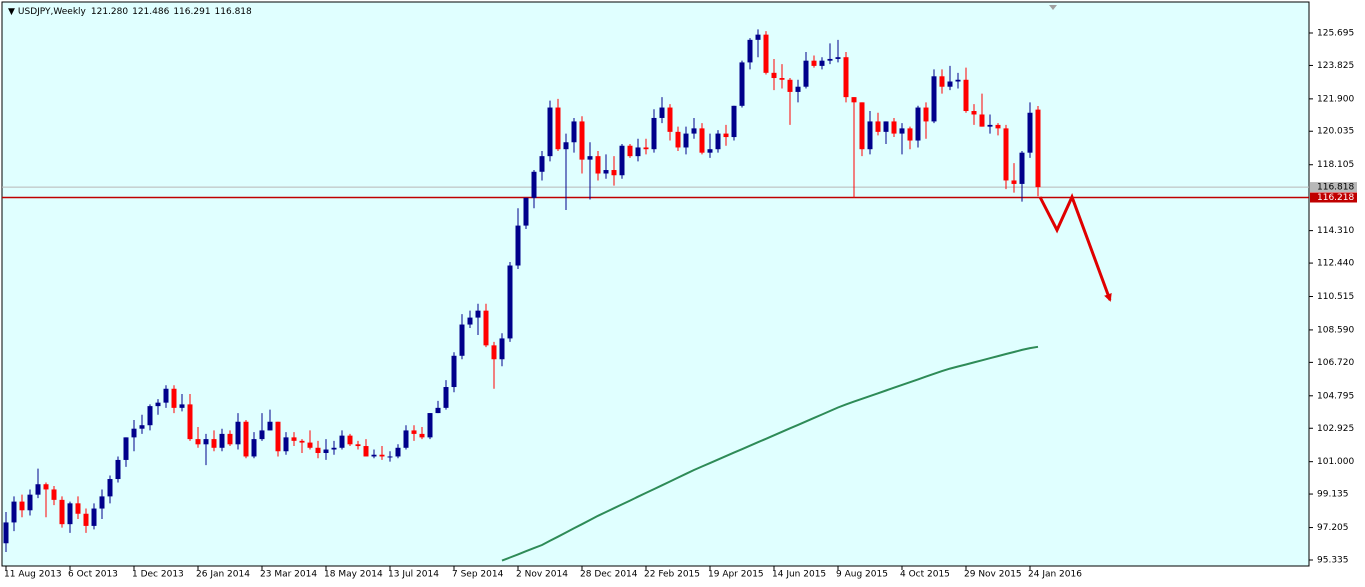 The width and height of the screenshot is (1365, 587). Describe the element at coordinates (609, 575) in the screenshot. I see `x-tick-label: 28 Dec 2014` at that location.